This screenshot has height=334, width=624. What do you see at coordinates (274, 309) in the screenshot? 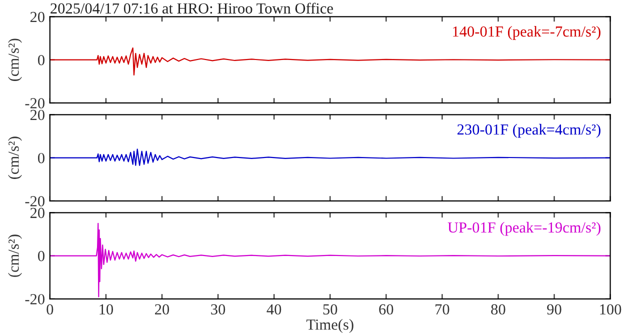
I see `x-tick-label: 40` at bounding box center [274, 309].